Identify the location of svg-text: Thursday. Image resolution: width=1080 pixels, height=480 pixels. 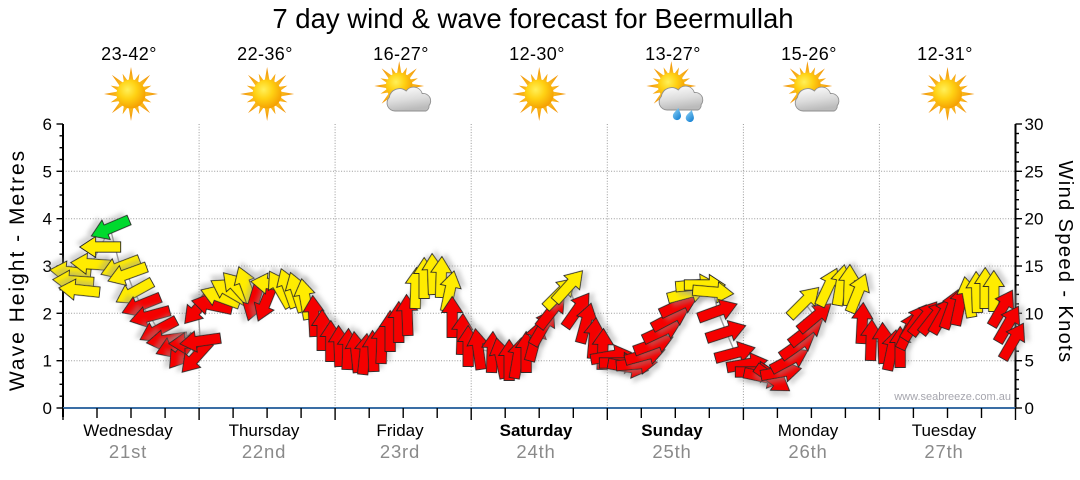
(264, 430).